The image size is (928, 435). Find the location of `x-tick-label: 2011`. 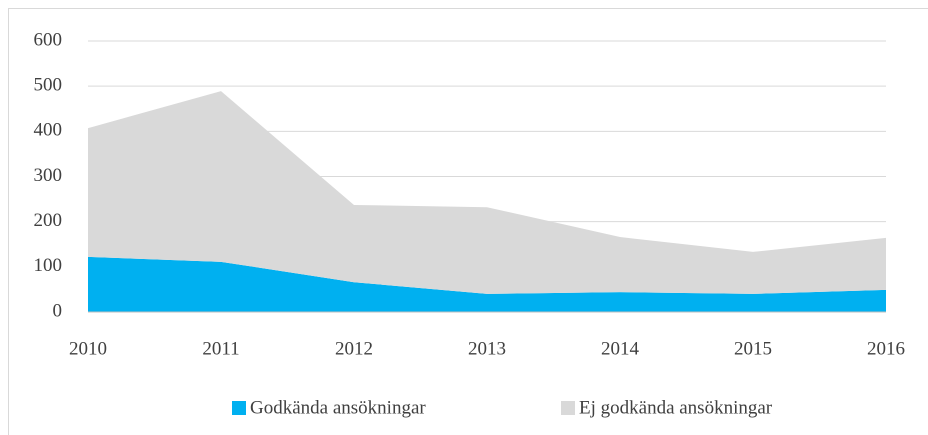

x-tick-label: 2011 is located at coordinates (220, 348).